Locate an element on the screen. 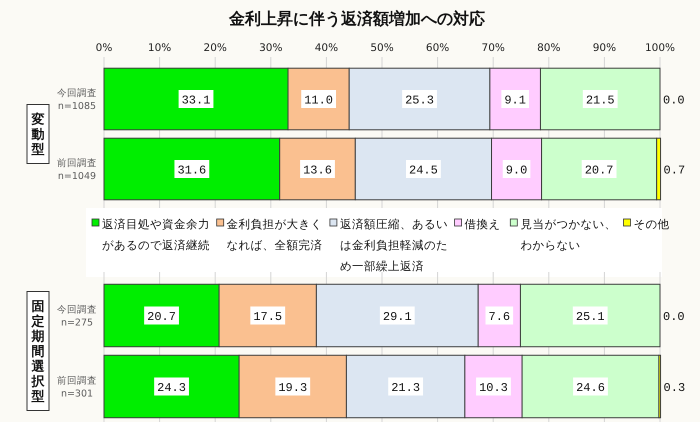  data-label: 24.3 is located at coordinates (171, 388).